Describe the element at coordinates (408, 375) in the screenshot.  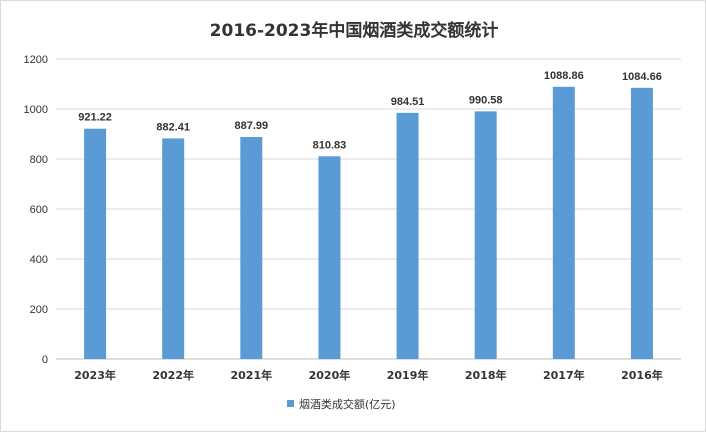
I see `x-tick-label: 2019年` at that location.